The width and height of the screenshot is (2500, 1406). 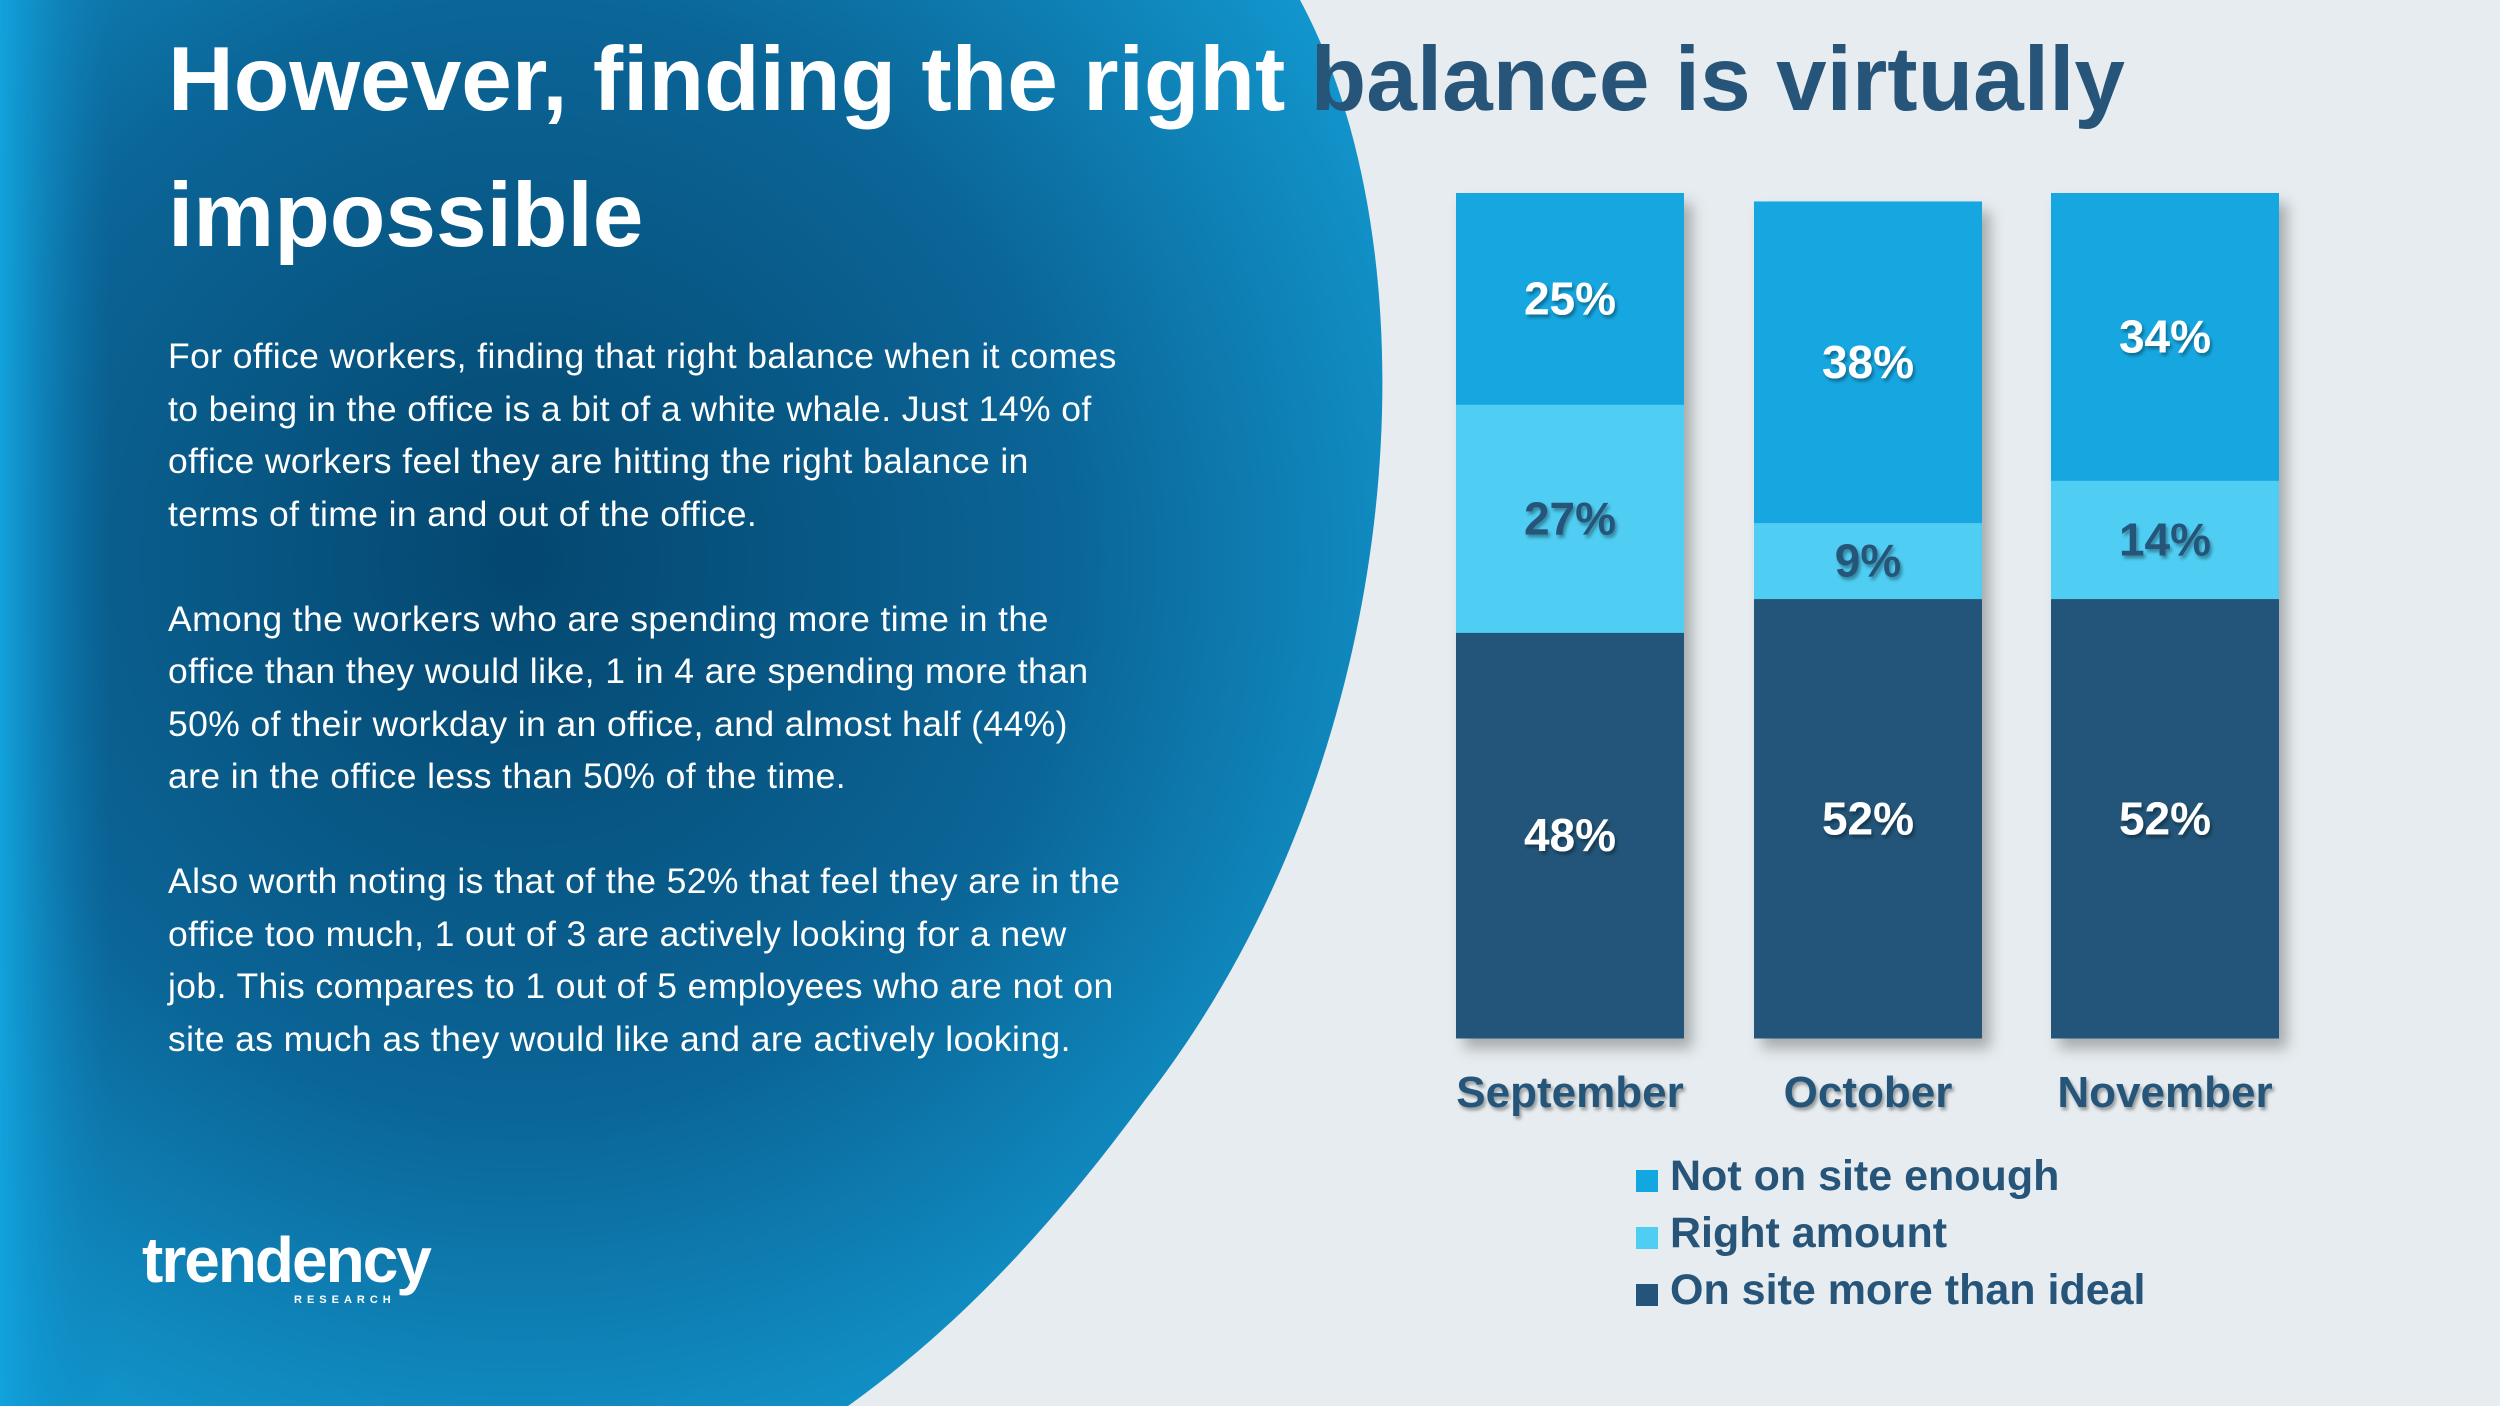 I want to click on trendency-logo: trendency RESEARCH, so click(x=307, y=1268).